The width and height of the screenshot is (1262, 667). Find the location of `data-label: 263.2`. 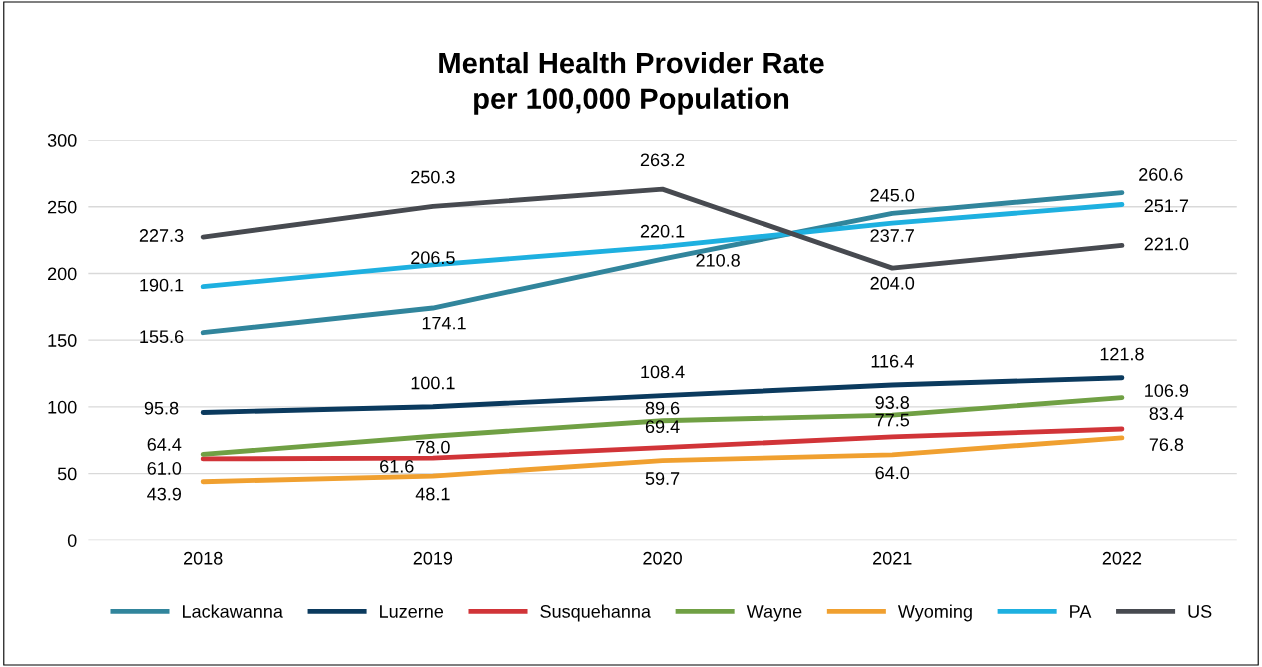

data-label: 263.2 is located at coordinates (662, 160).